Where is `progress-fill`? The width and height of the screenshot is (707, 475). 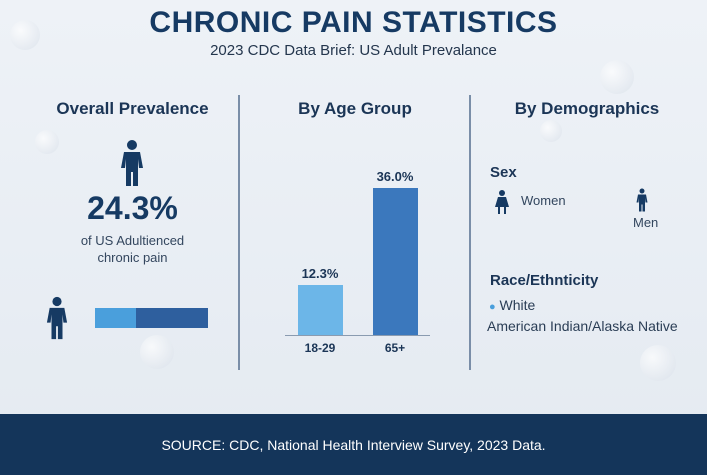 progress-fill is located at coordinates (115, 318).